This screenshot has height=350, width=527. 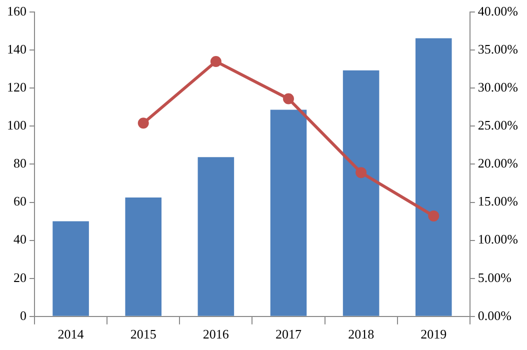 What do you see at coordinates (495, 315) in the screenshot?
I see `y2-tick-label: 0.00%` at bounding box center [495, 315].